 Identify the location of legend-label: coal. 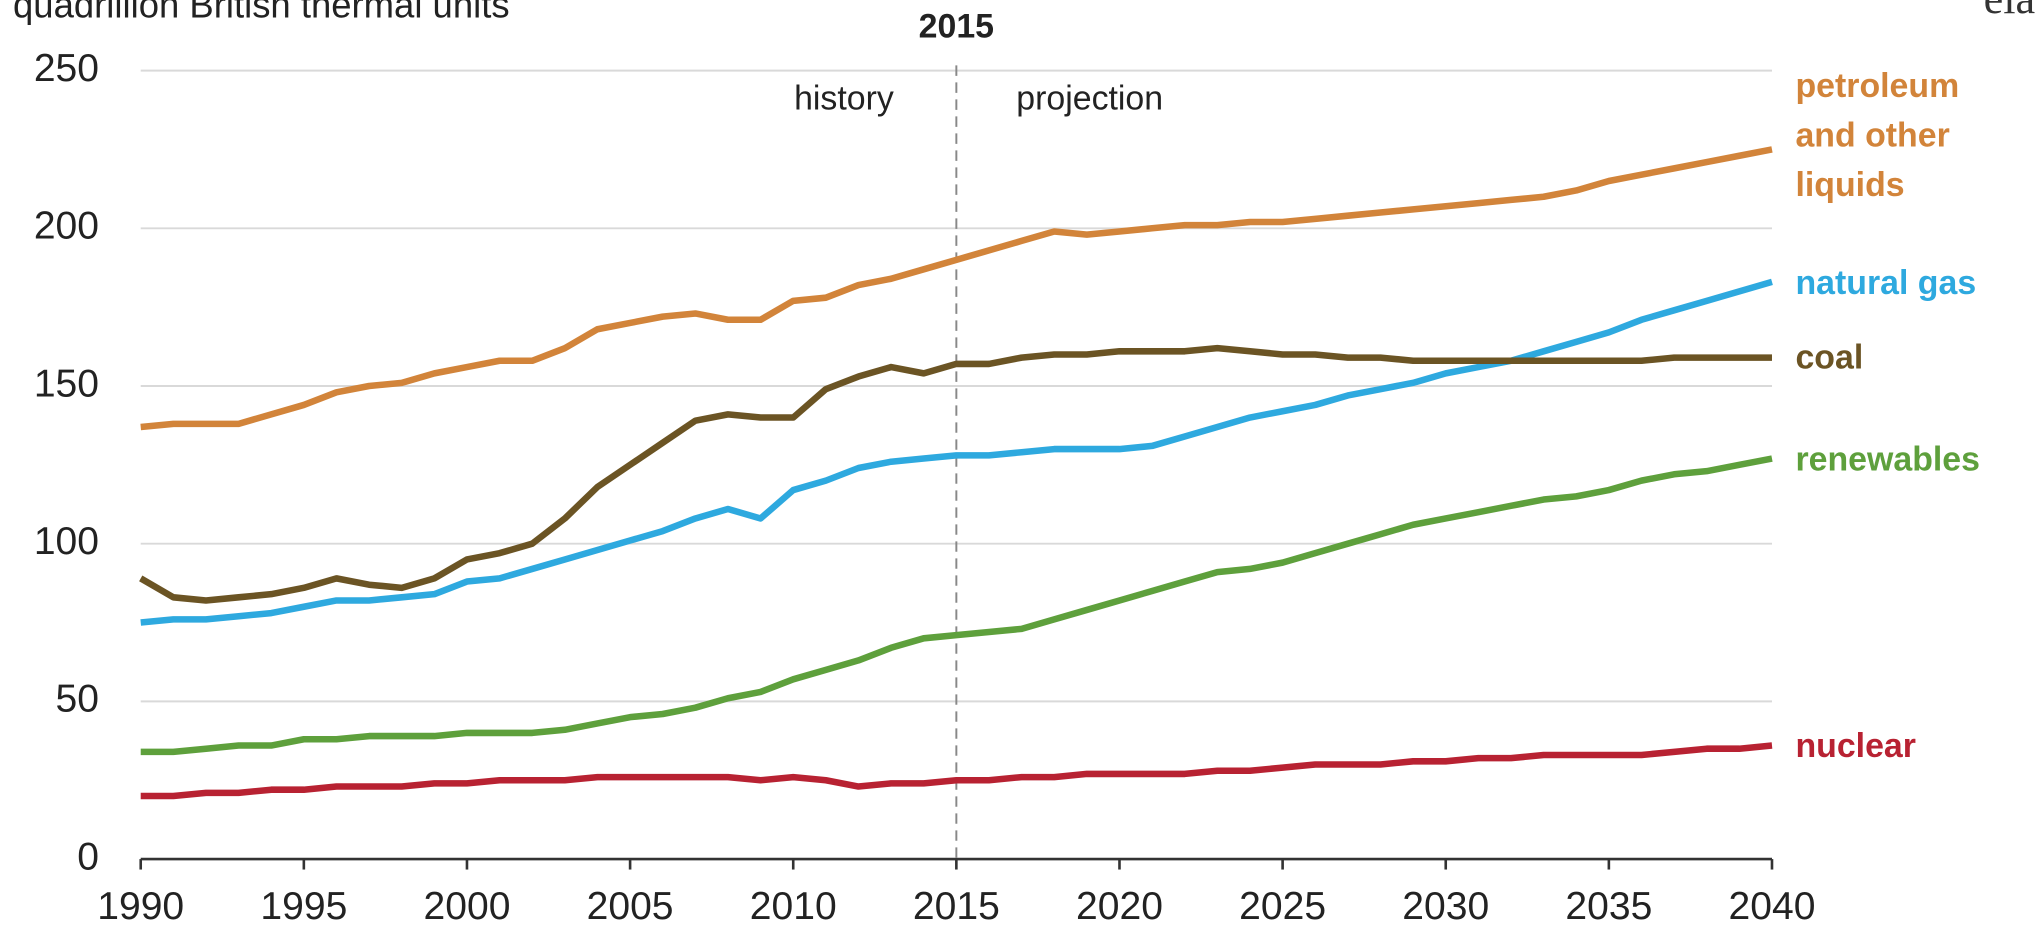
(1829, 357).